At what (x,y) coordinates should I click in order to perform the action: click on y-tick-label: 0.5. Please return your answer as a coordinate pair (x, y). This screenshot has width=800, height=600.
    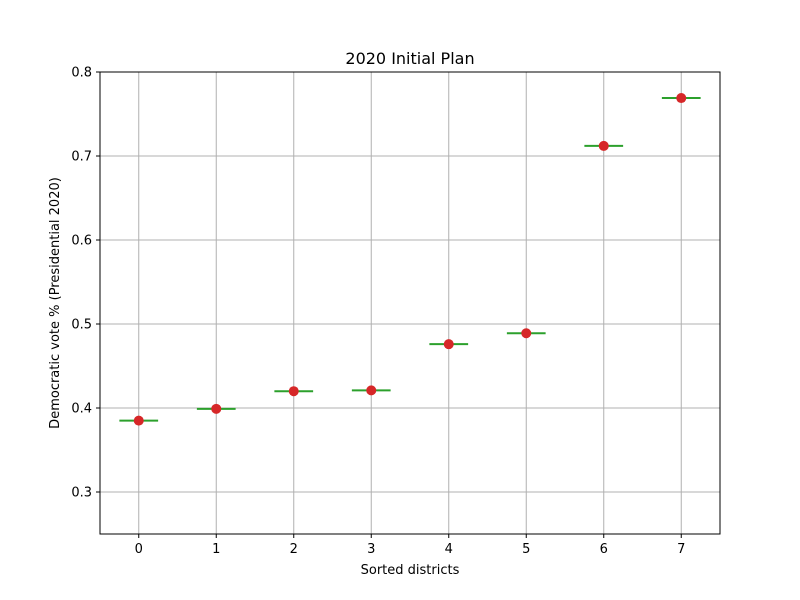
    Looking at the image, I should click on (81, 325).